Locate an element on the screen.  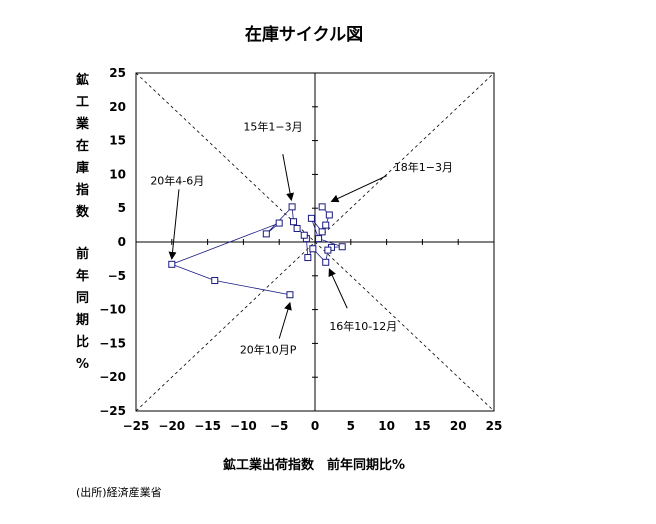
chart-title: 在庫サイクル図 is located at coordinates (304, 34).